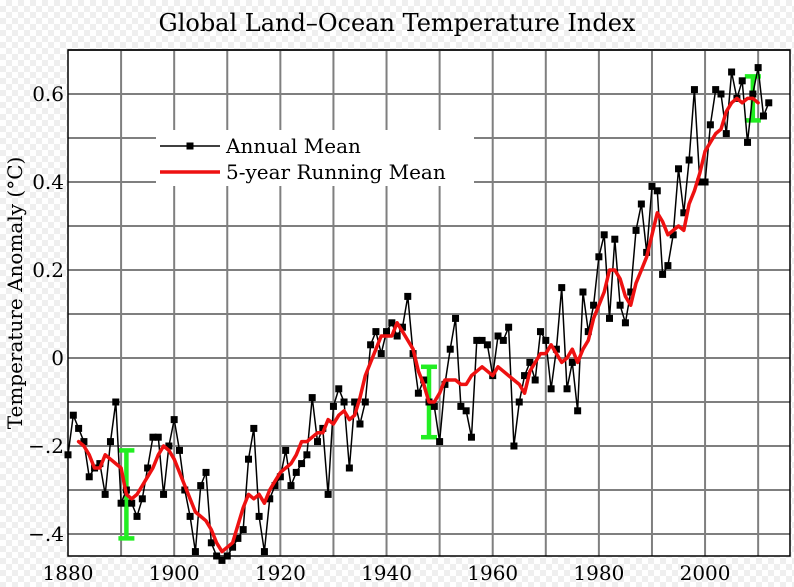 The image size is (794, 587). What do you see at coordinates (57, 358) in the screenshot?
I see `y-tick-label-2: 0` at bounding box center [57, 358].